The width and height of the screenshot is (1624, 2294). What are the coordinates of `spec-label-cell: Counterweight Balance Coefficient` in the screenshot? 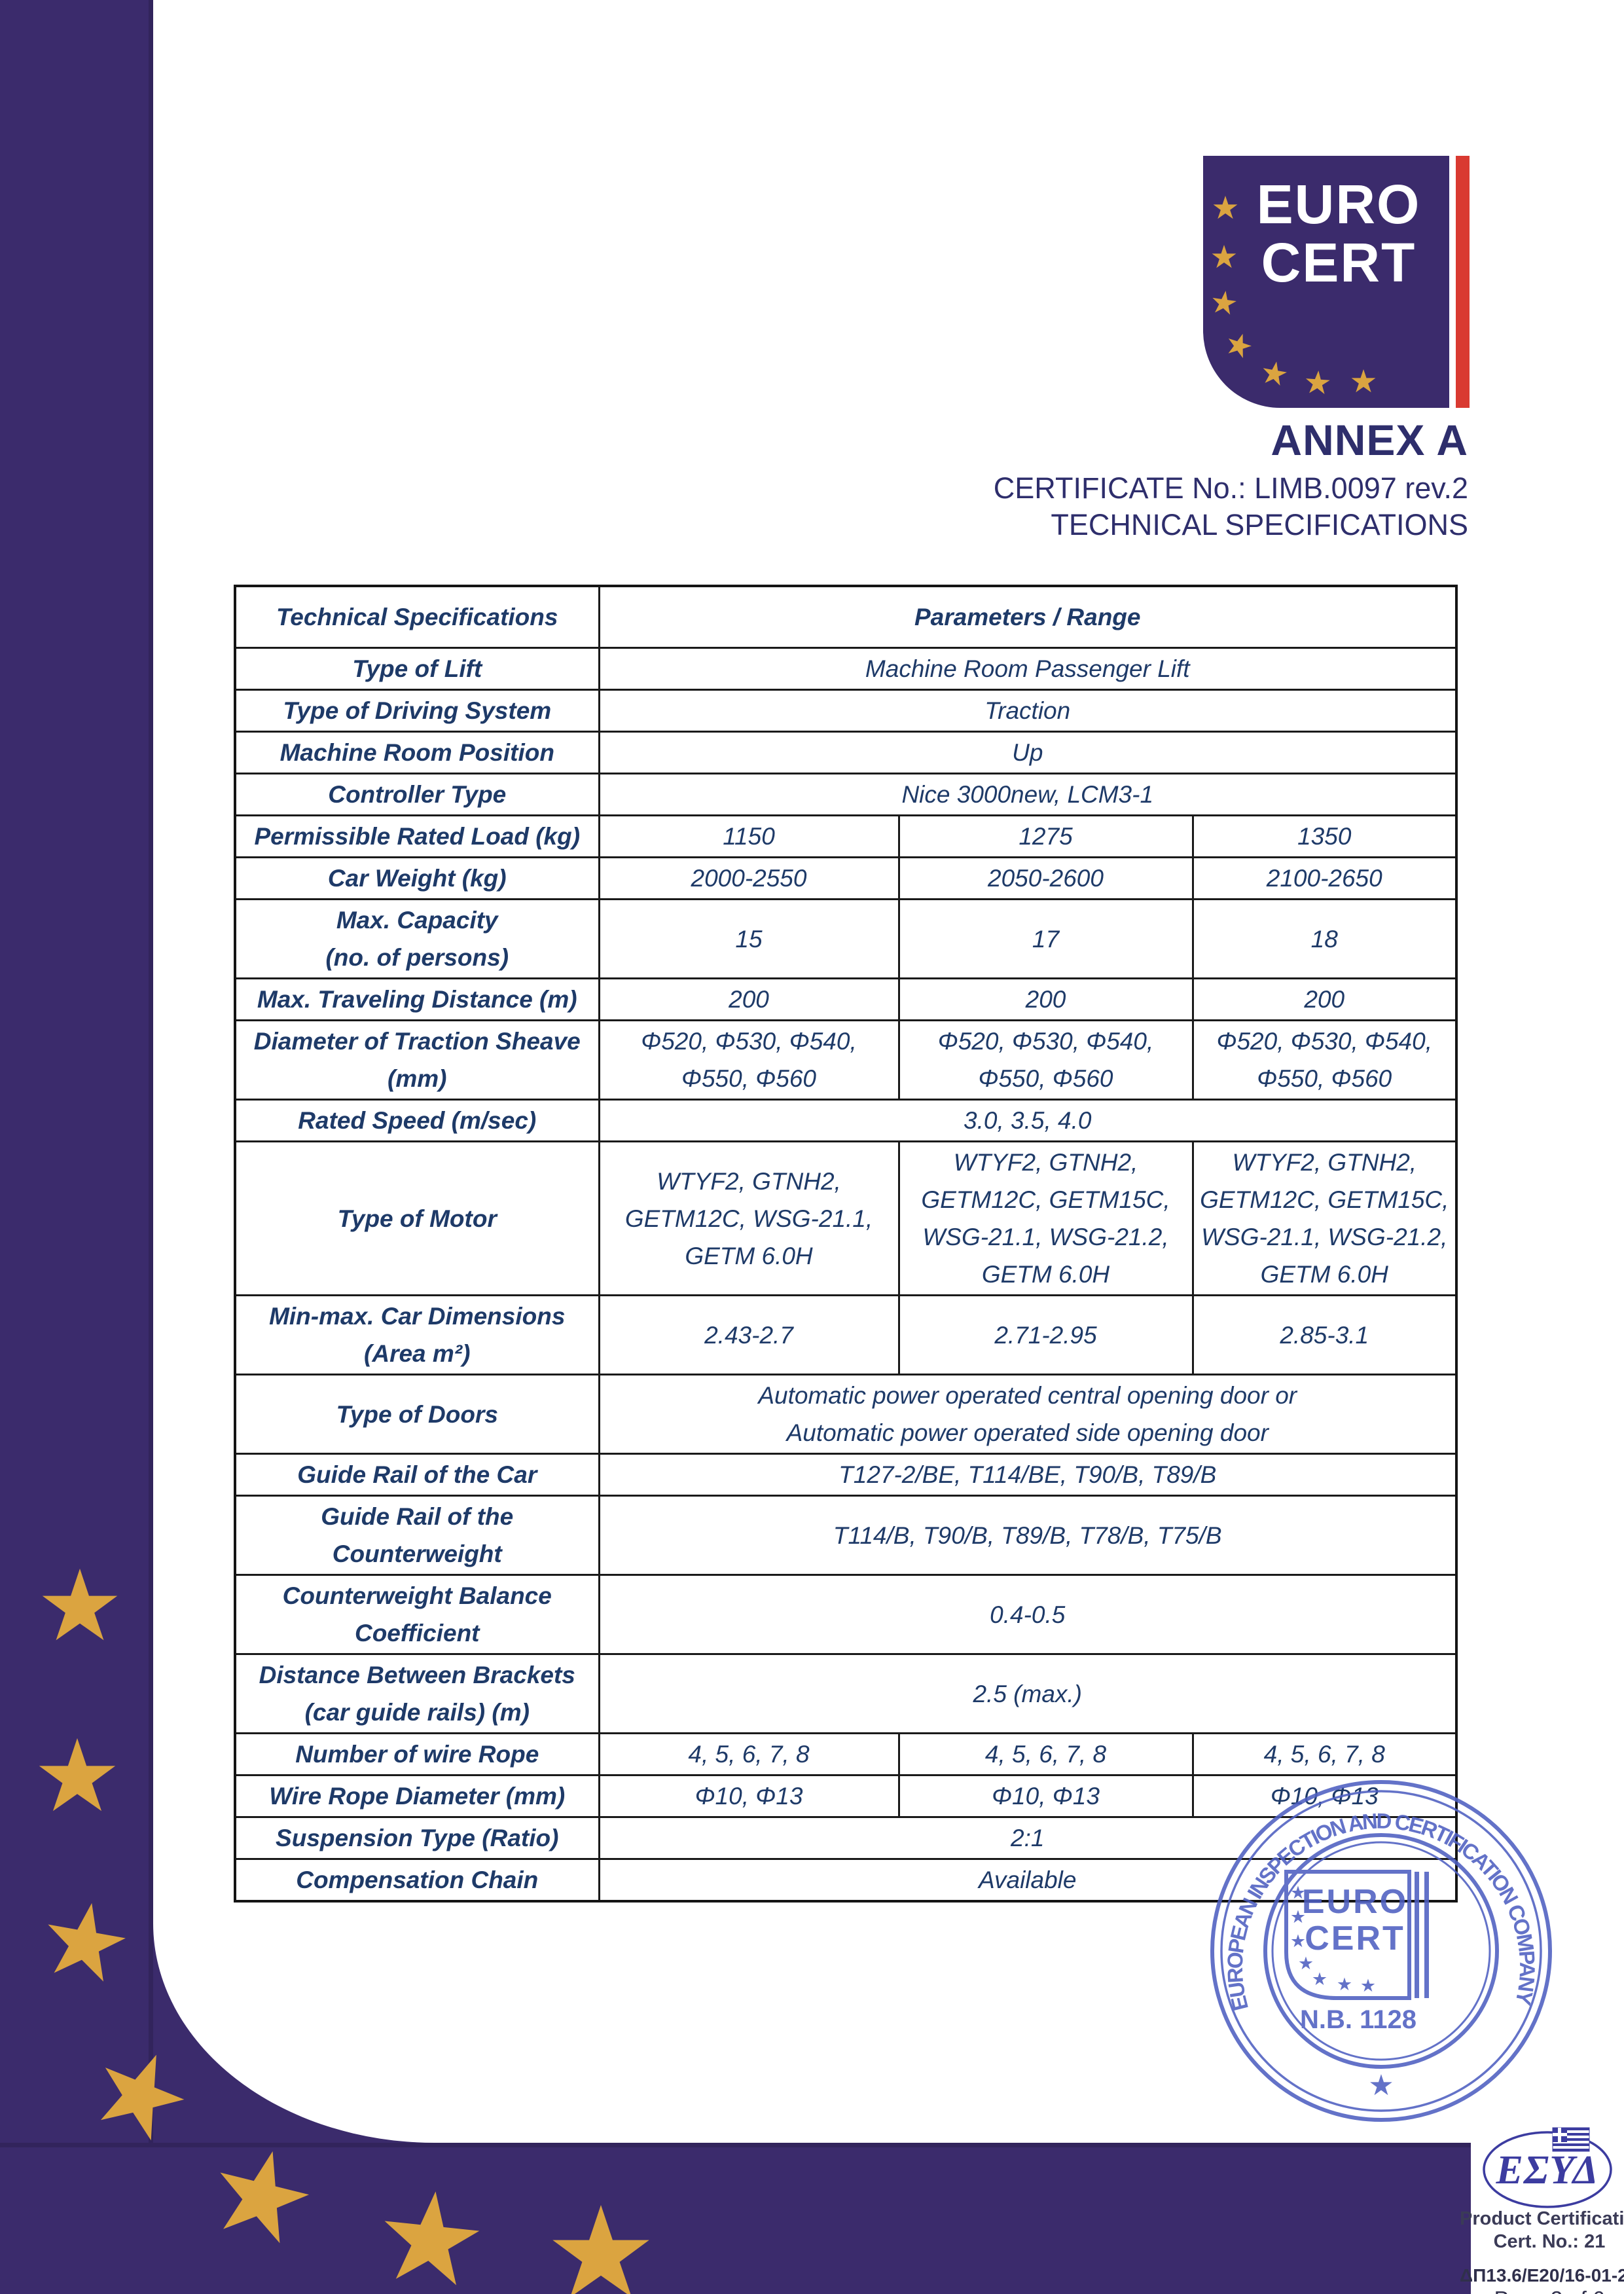 It's located at (417, 1614).